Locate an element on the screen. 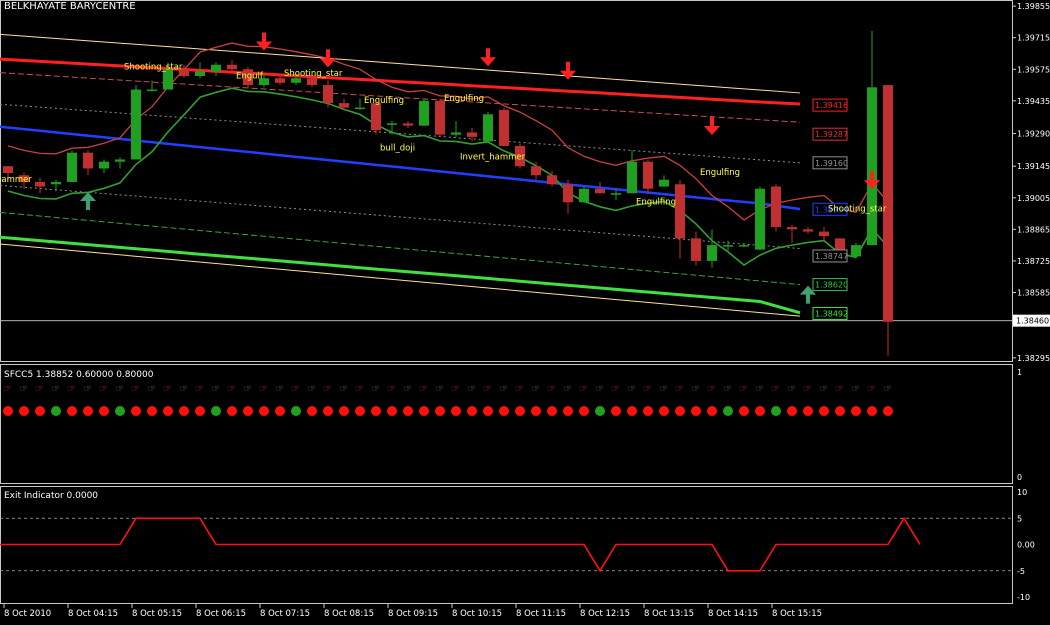  sfcc5-tick-label: 0 is located at coordinates (1019, 477).